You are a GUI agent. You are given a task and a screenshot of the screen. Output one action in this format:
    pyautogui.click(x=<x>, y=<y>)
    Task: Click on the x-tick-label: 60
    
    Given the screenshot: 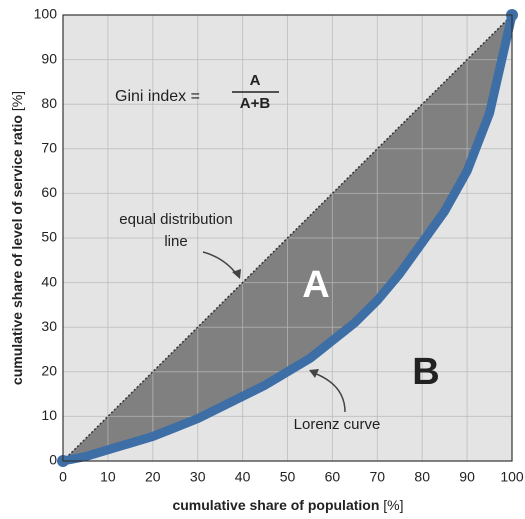 What is the action you would take?
    pyautogui.click(x=333, y=477)
    